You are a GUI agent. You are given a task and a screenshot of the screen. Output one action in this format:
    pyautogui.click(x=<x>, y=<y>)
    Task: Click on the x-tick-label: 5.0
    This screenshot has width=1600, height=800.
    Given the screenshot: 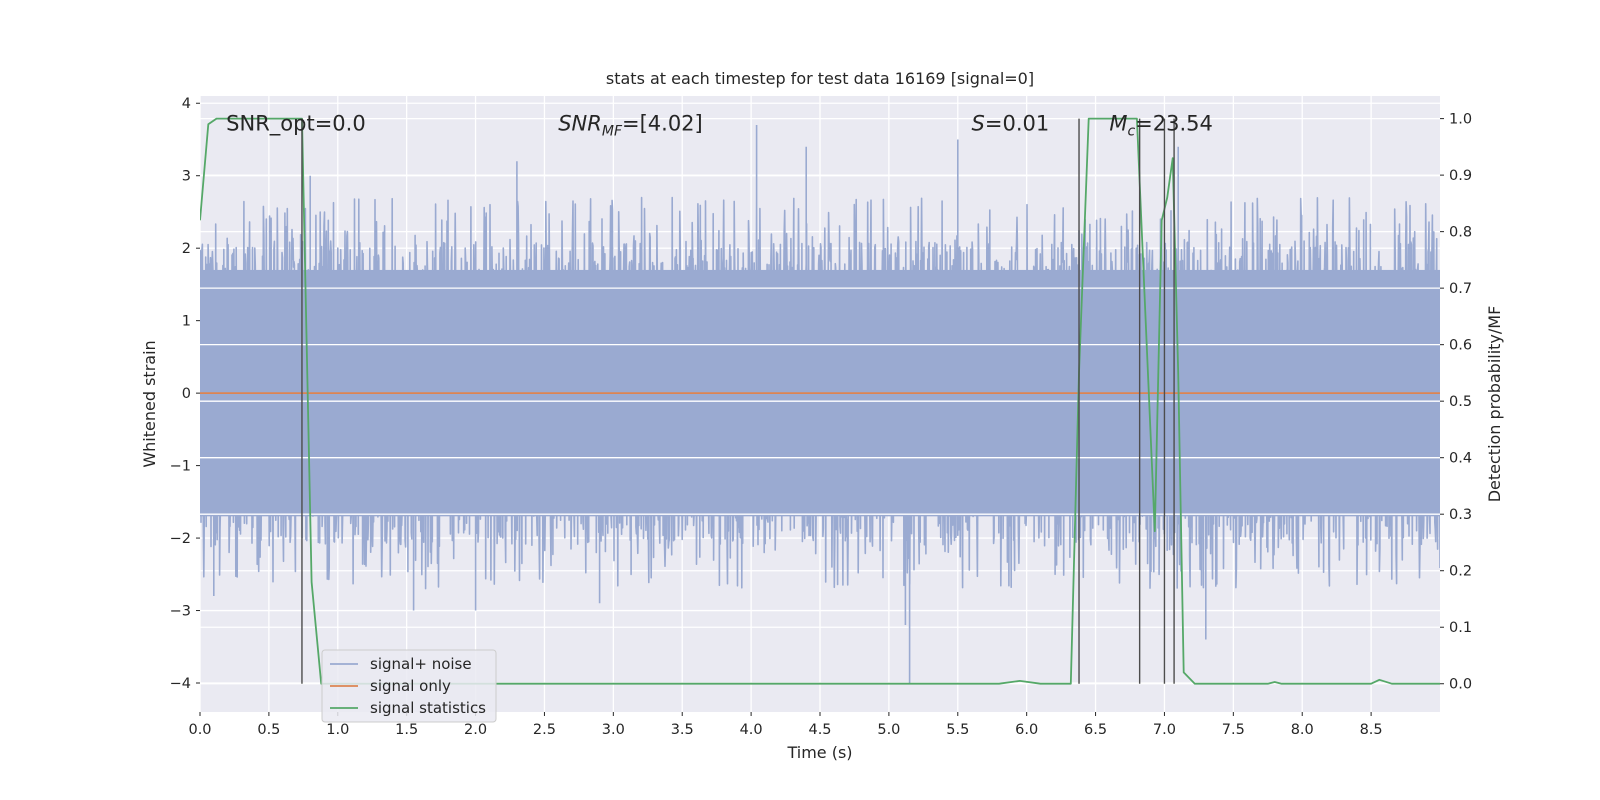 What is the action you would take?
    pyautogui.click(x=888, y=730)
    